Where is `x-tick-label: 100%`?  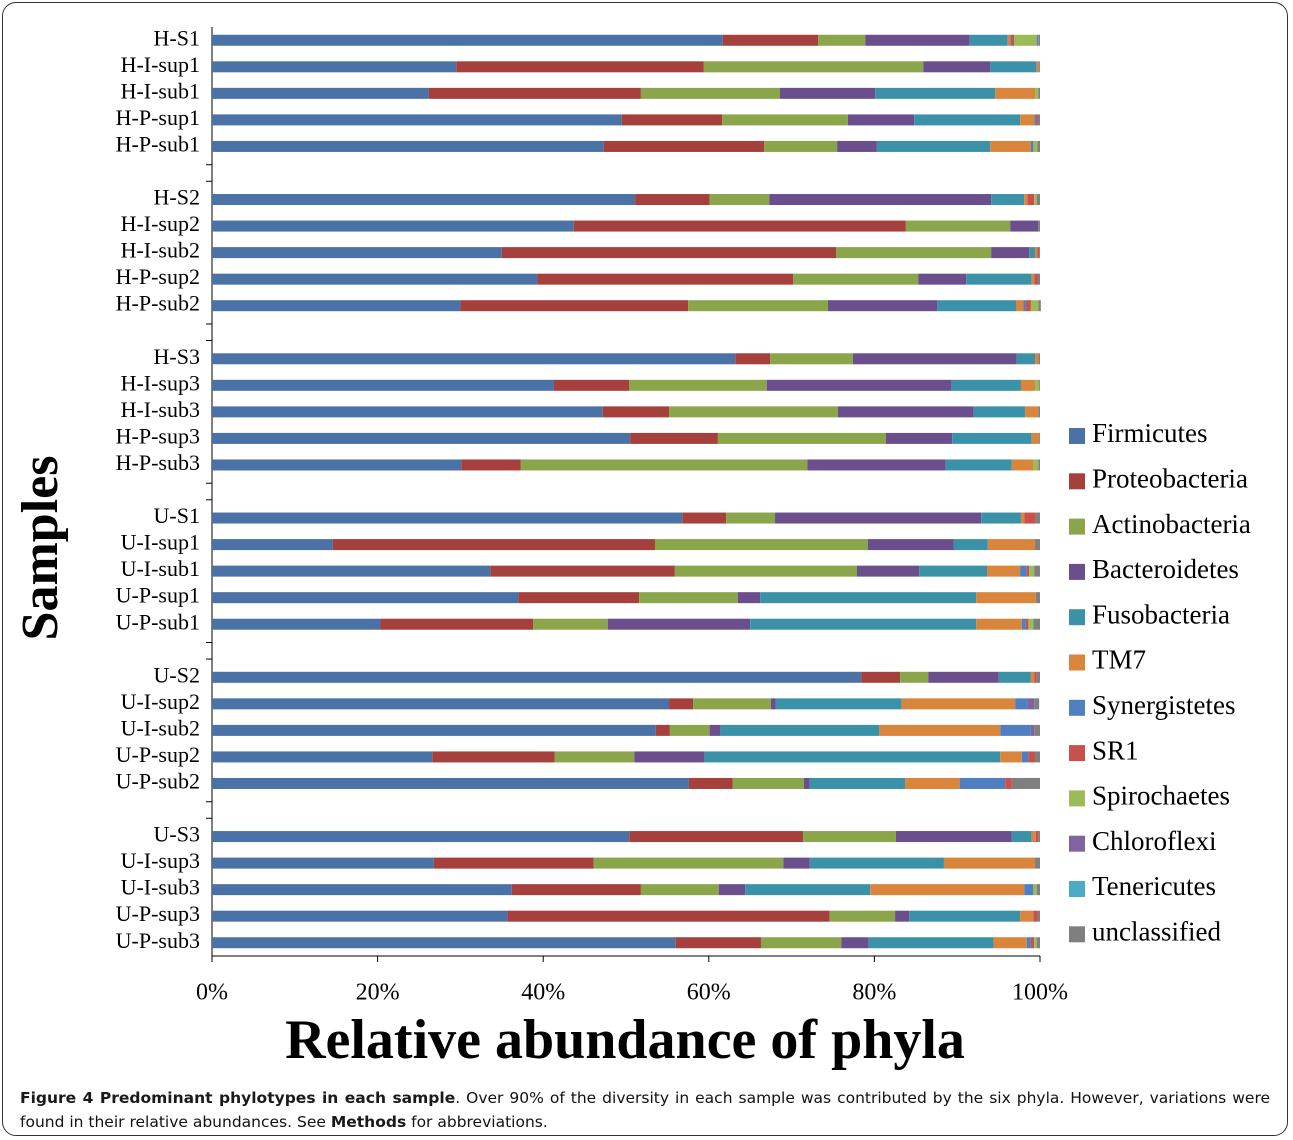 x-tick-label: 100% is located at coordinates (1040, 993).